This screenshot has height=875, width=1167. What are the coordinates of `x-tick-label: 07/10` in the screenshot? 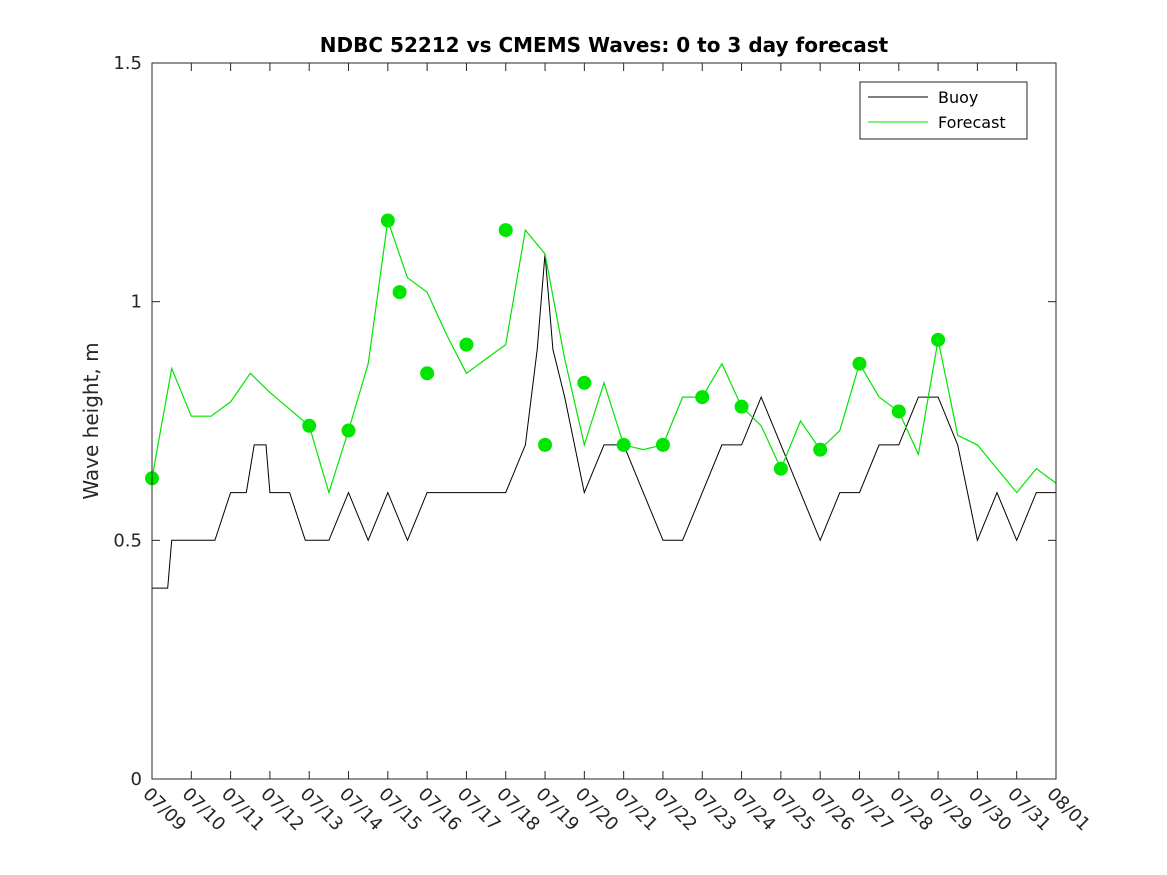 It's located at (204, 810).